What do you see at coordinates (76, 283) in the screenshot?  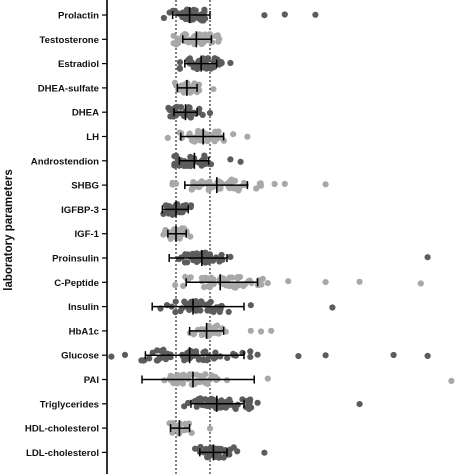 I see `category-label-c-peptide: C-Peptide` at bounding box center [76, 283].